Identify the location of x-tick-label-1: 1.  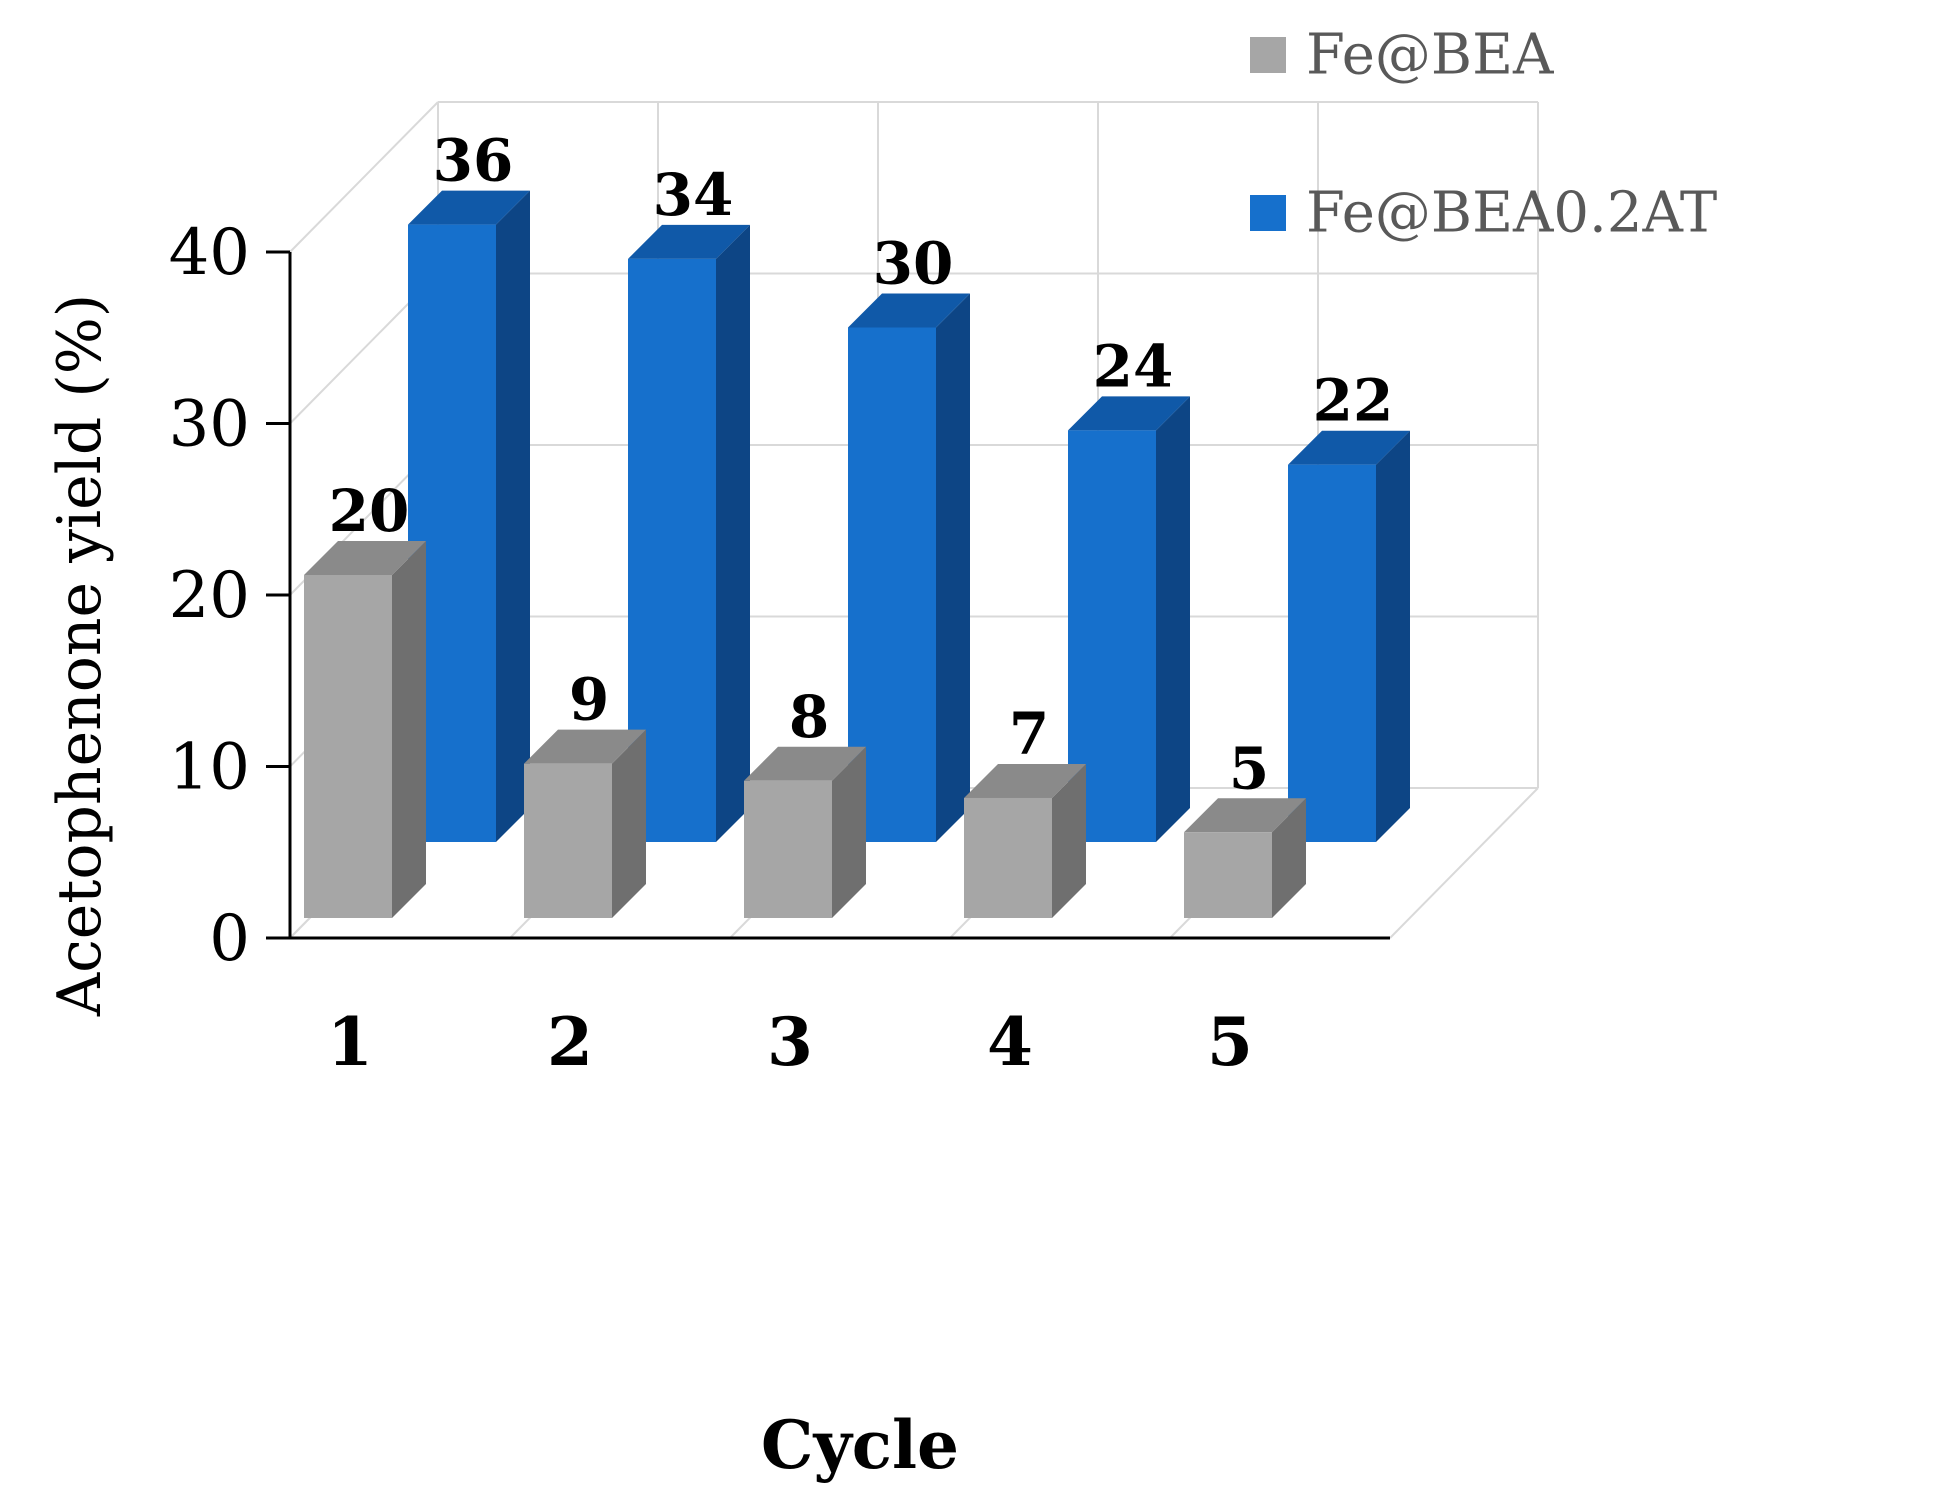
(350, 1042).